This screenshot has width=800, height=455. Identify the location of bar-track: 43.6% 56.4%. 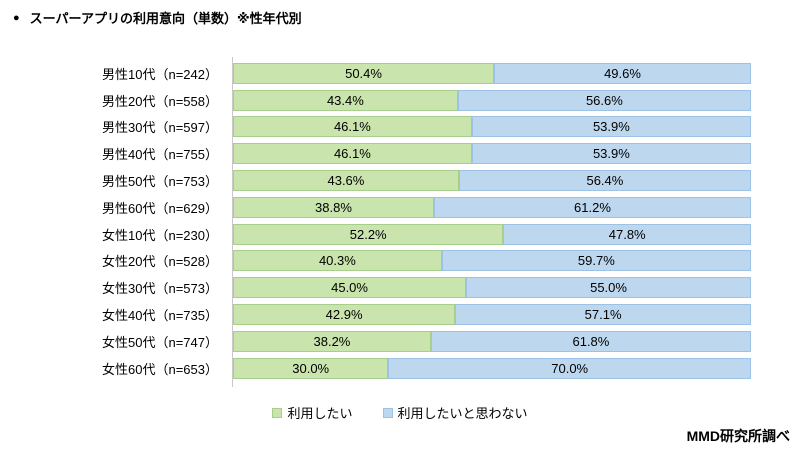
(492, 181).